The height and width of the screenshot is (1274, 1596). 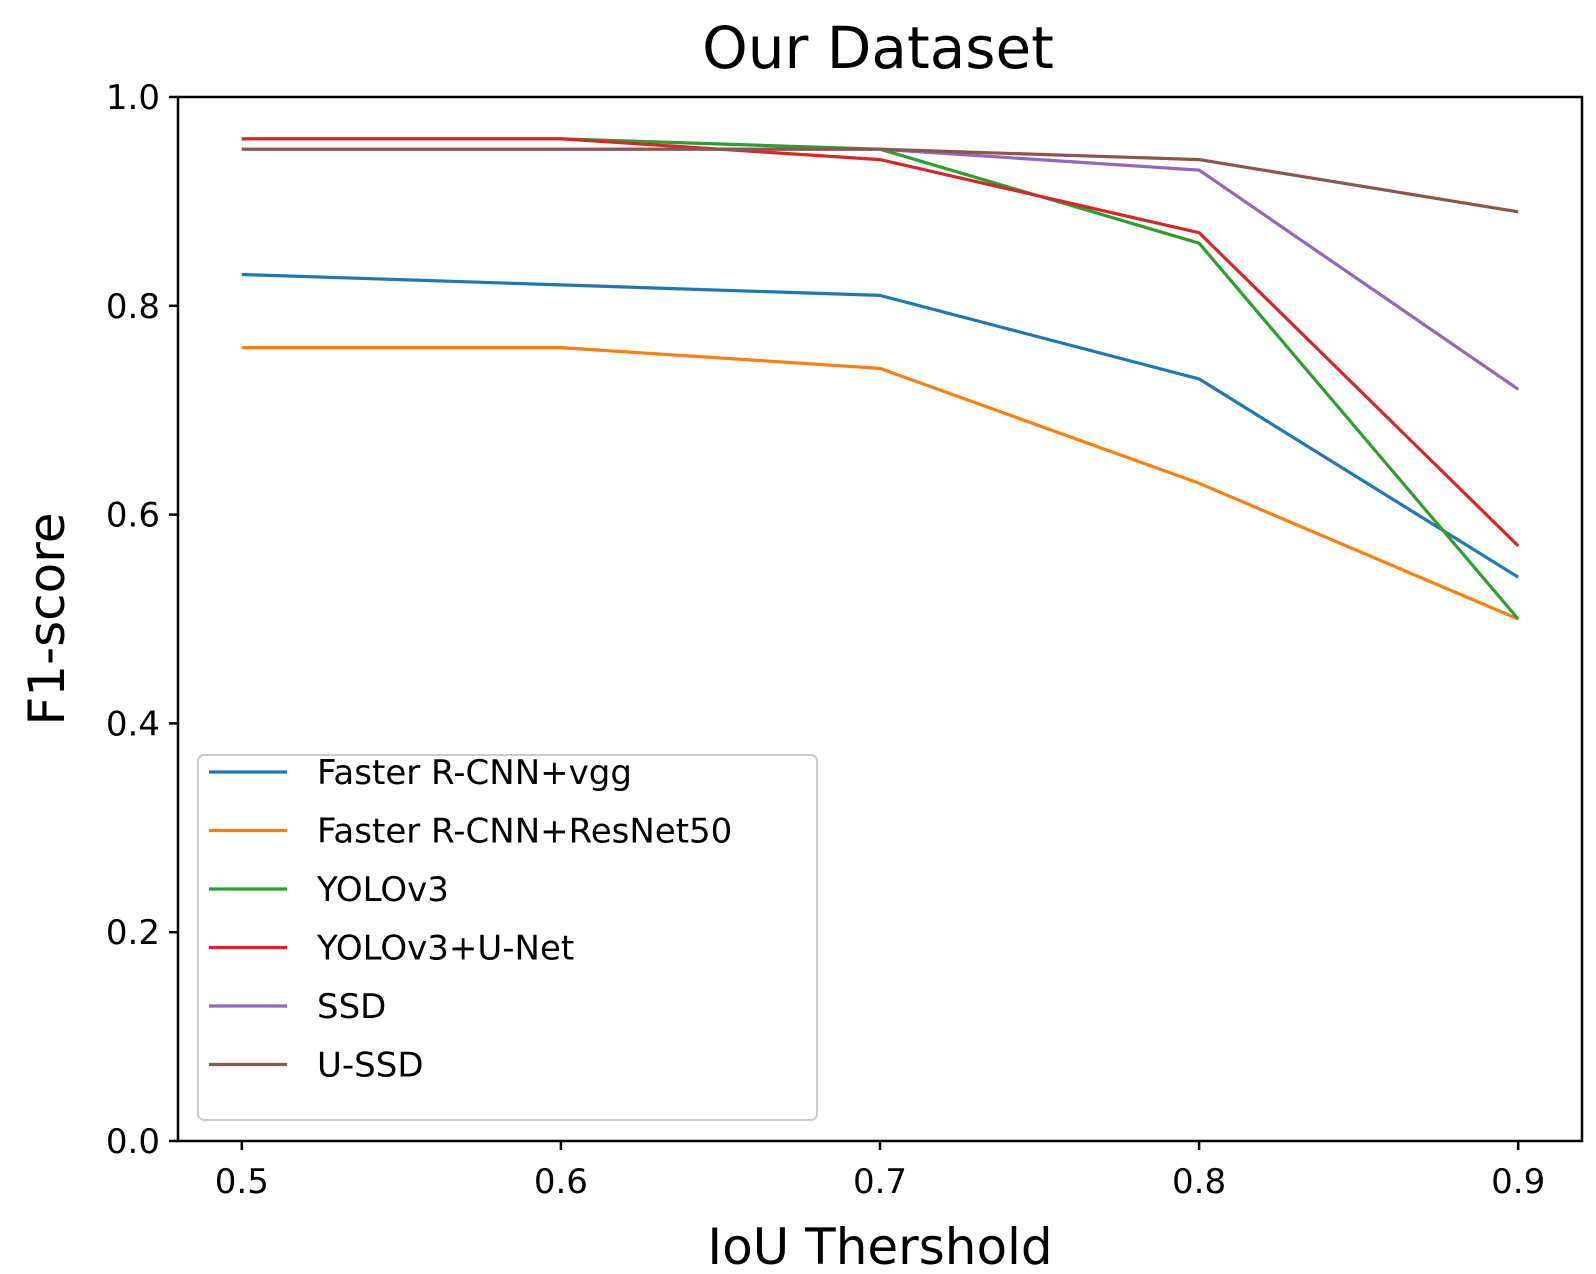 What do you see at coordinates (47, 619) in the screenshot?
I see `y-axis-label: F1-score` at bounding box center [47, 619].